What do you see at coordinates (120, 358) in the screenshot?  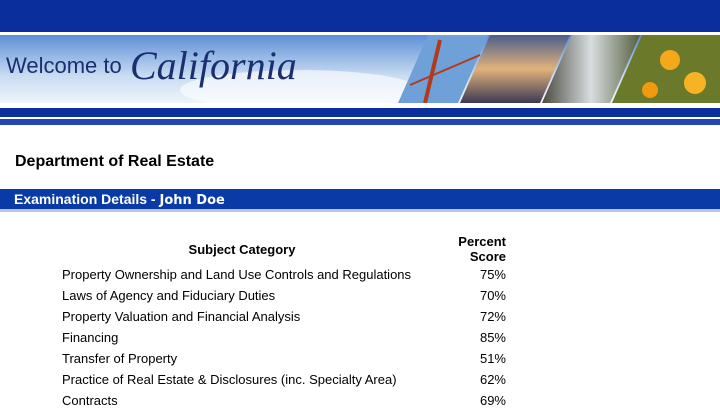 I see `subject-cell: Transfer of Property` at bounding box center [120, 358].